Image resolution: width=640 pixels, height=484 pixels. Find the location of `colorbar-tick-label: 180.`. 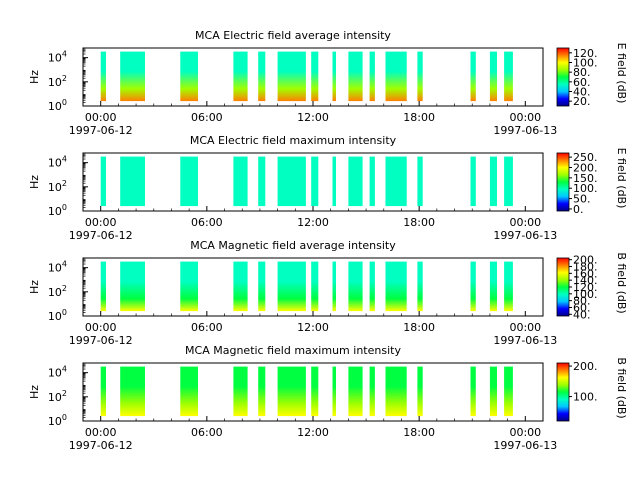

colorbar-tick-label: 180. is located at coordinates (585, 267).